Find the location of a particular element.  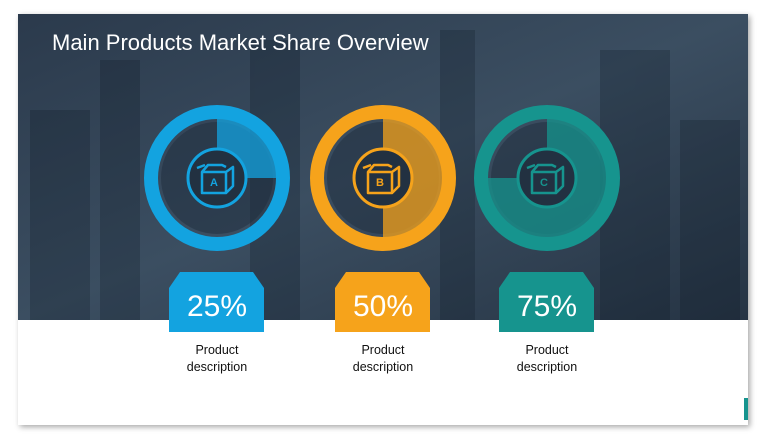

product-letter: C is located at coordinates (544, 183).